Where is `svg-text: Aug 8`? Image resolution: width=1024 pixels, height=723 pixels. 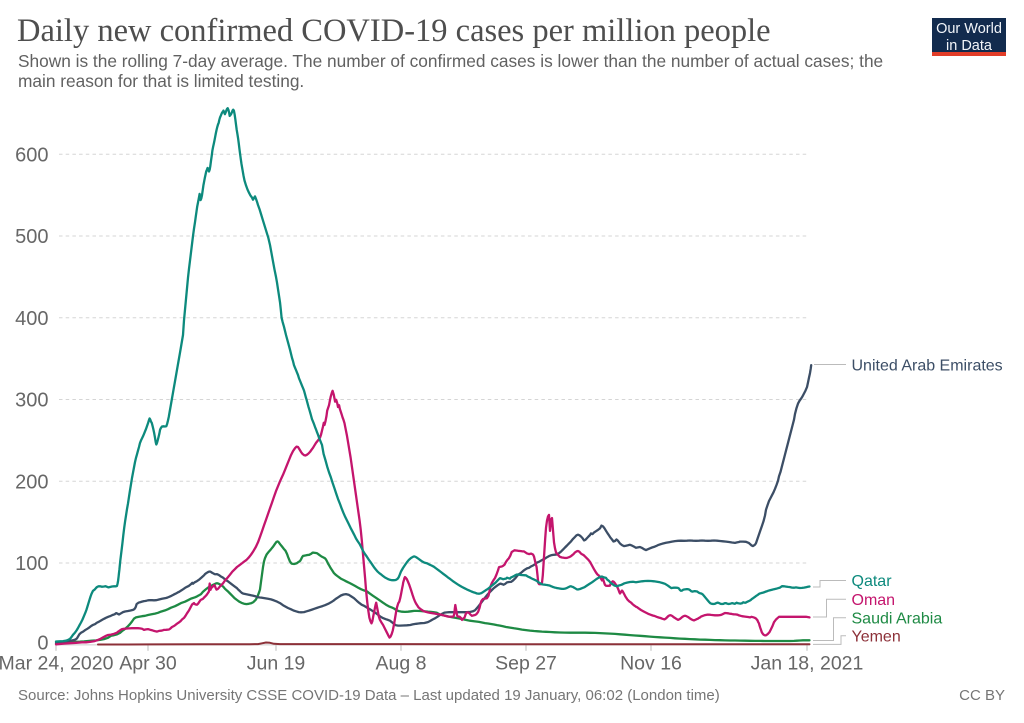 svg-text: Aug 8 is located at coordinates (401, 664).